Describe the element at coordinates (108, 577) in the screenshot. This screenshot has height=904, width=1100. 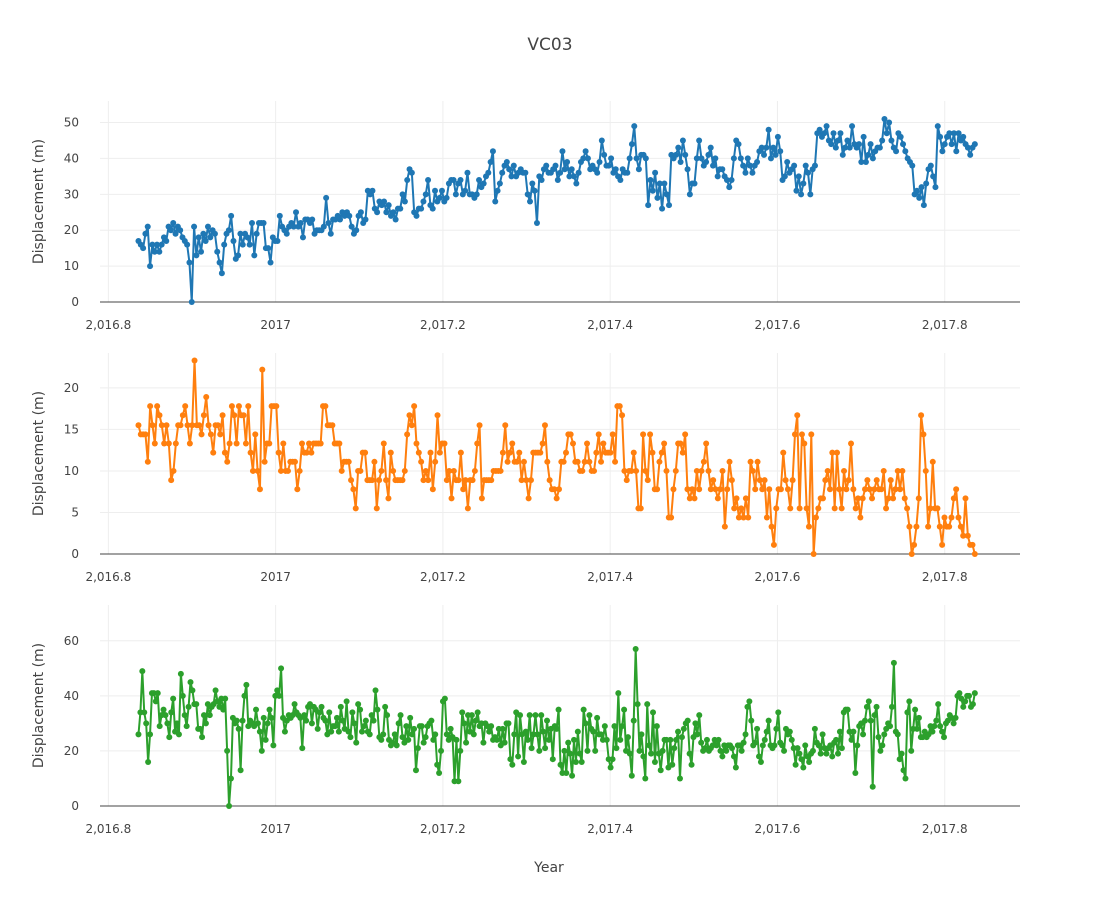
I see `x-tick-label: 2,016.8` at that location.